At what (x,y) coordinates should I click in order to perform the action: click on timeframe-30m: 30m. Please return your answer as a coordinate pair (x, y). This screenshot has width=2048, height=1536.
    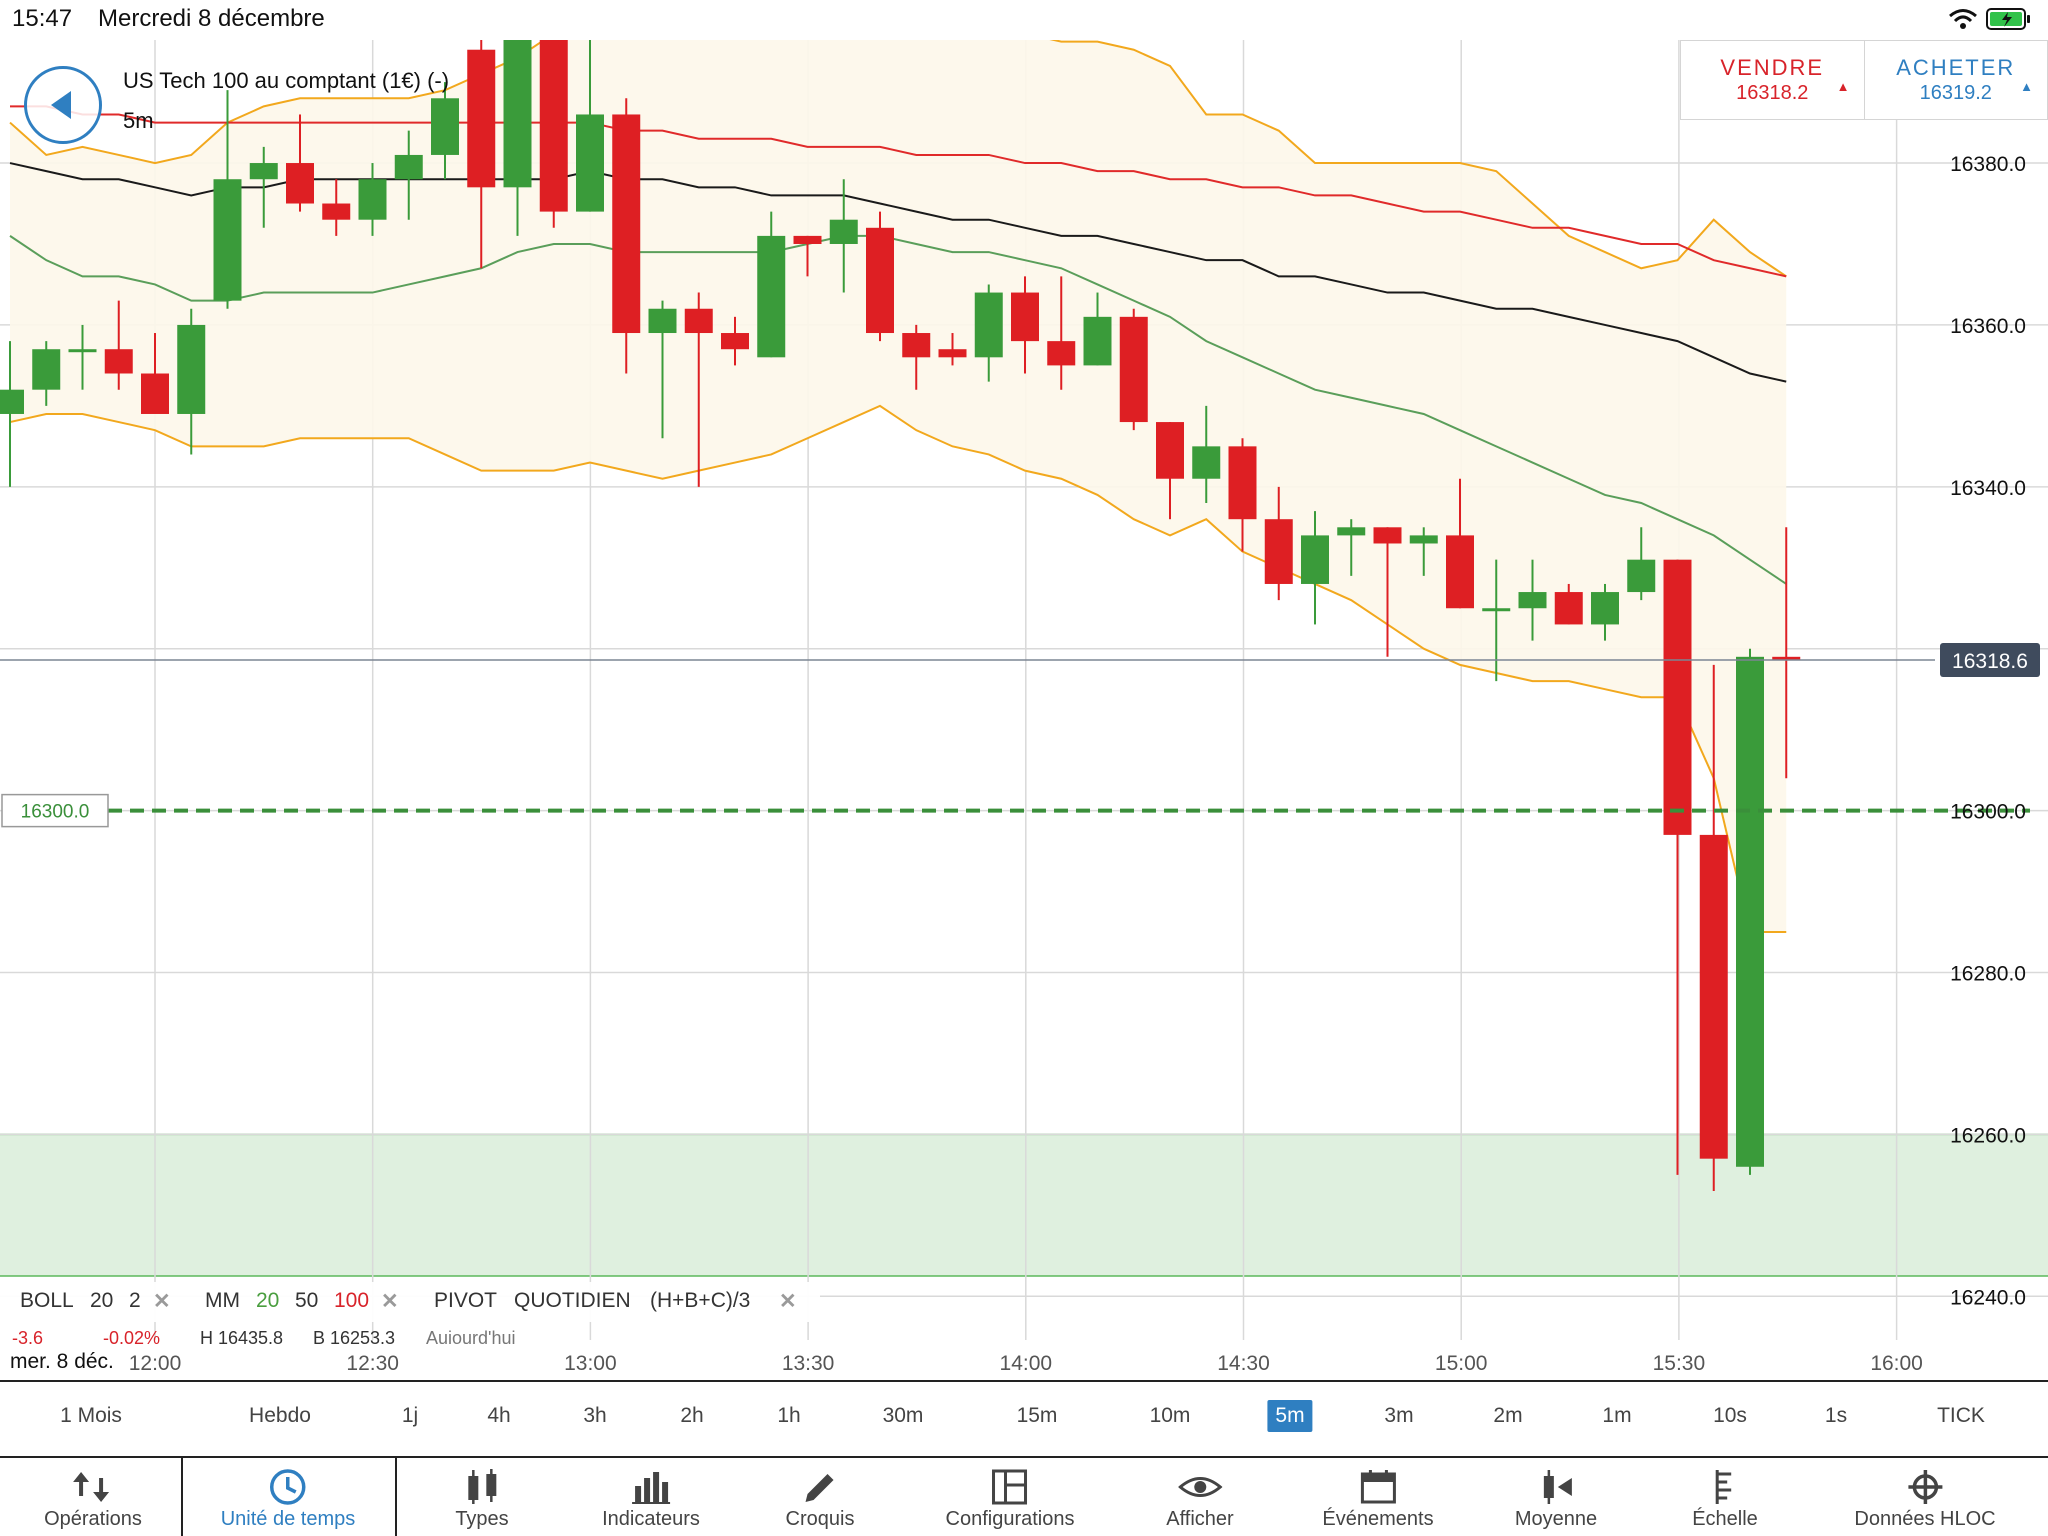
    Looking at the image, I should click on (903, 1415).